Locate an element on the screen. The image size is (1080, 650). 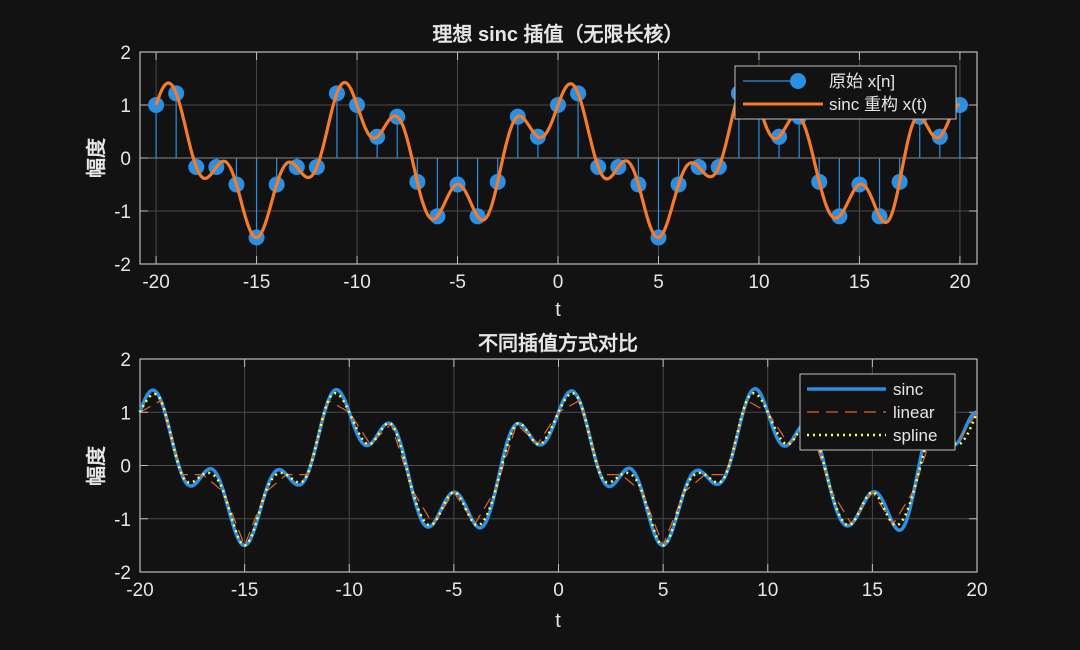
bottom-legend: sinc linear spline is located at coordinates (877, 412).